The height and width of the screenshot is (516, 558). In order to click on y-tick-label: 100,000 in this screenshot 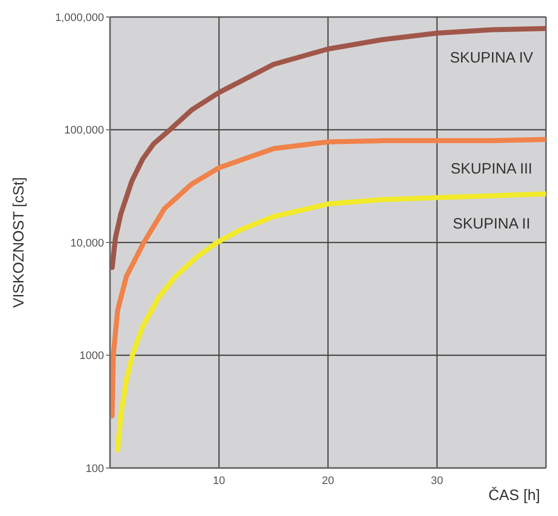, I will do `click(84, 130)`.